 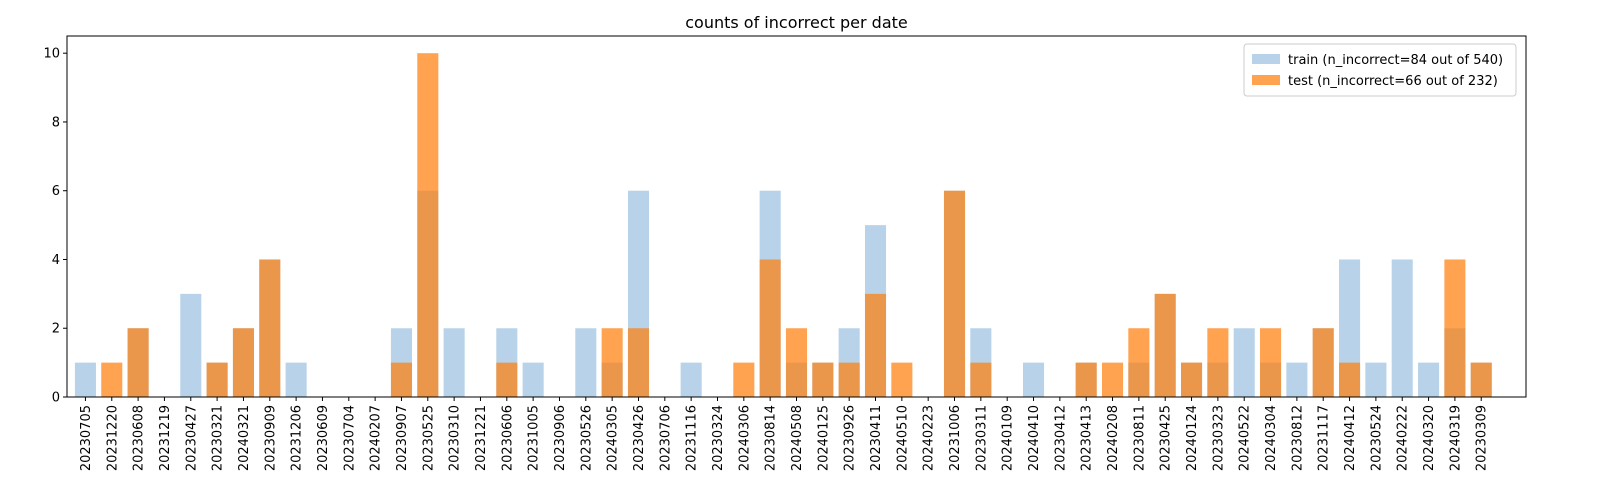 I want to click on x-tick-label: 20230411, so click(x=876, y=438).